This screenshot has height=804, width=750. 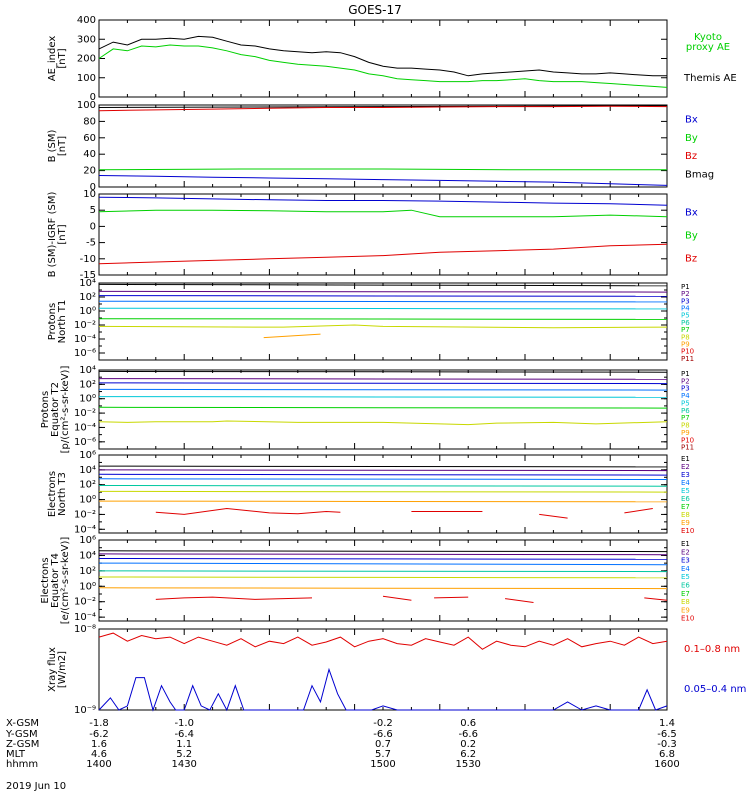 What do you see at coordinates (52, 59) in the screenshot?
I see `y-axis-label: AE_index` at bounding box center [52, 59].